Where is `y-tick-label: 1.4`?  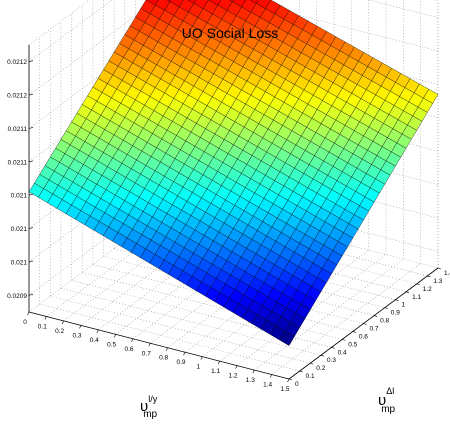
y-tick-label: 1.4 is located at coordinates (447, 273).